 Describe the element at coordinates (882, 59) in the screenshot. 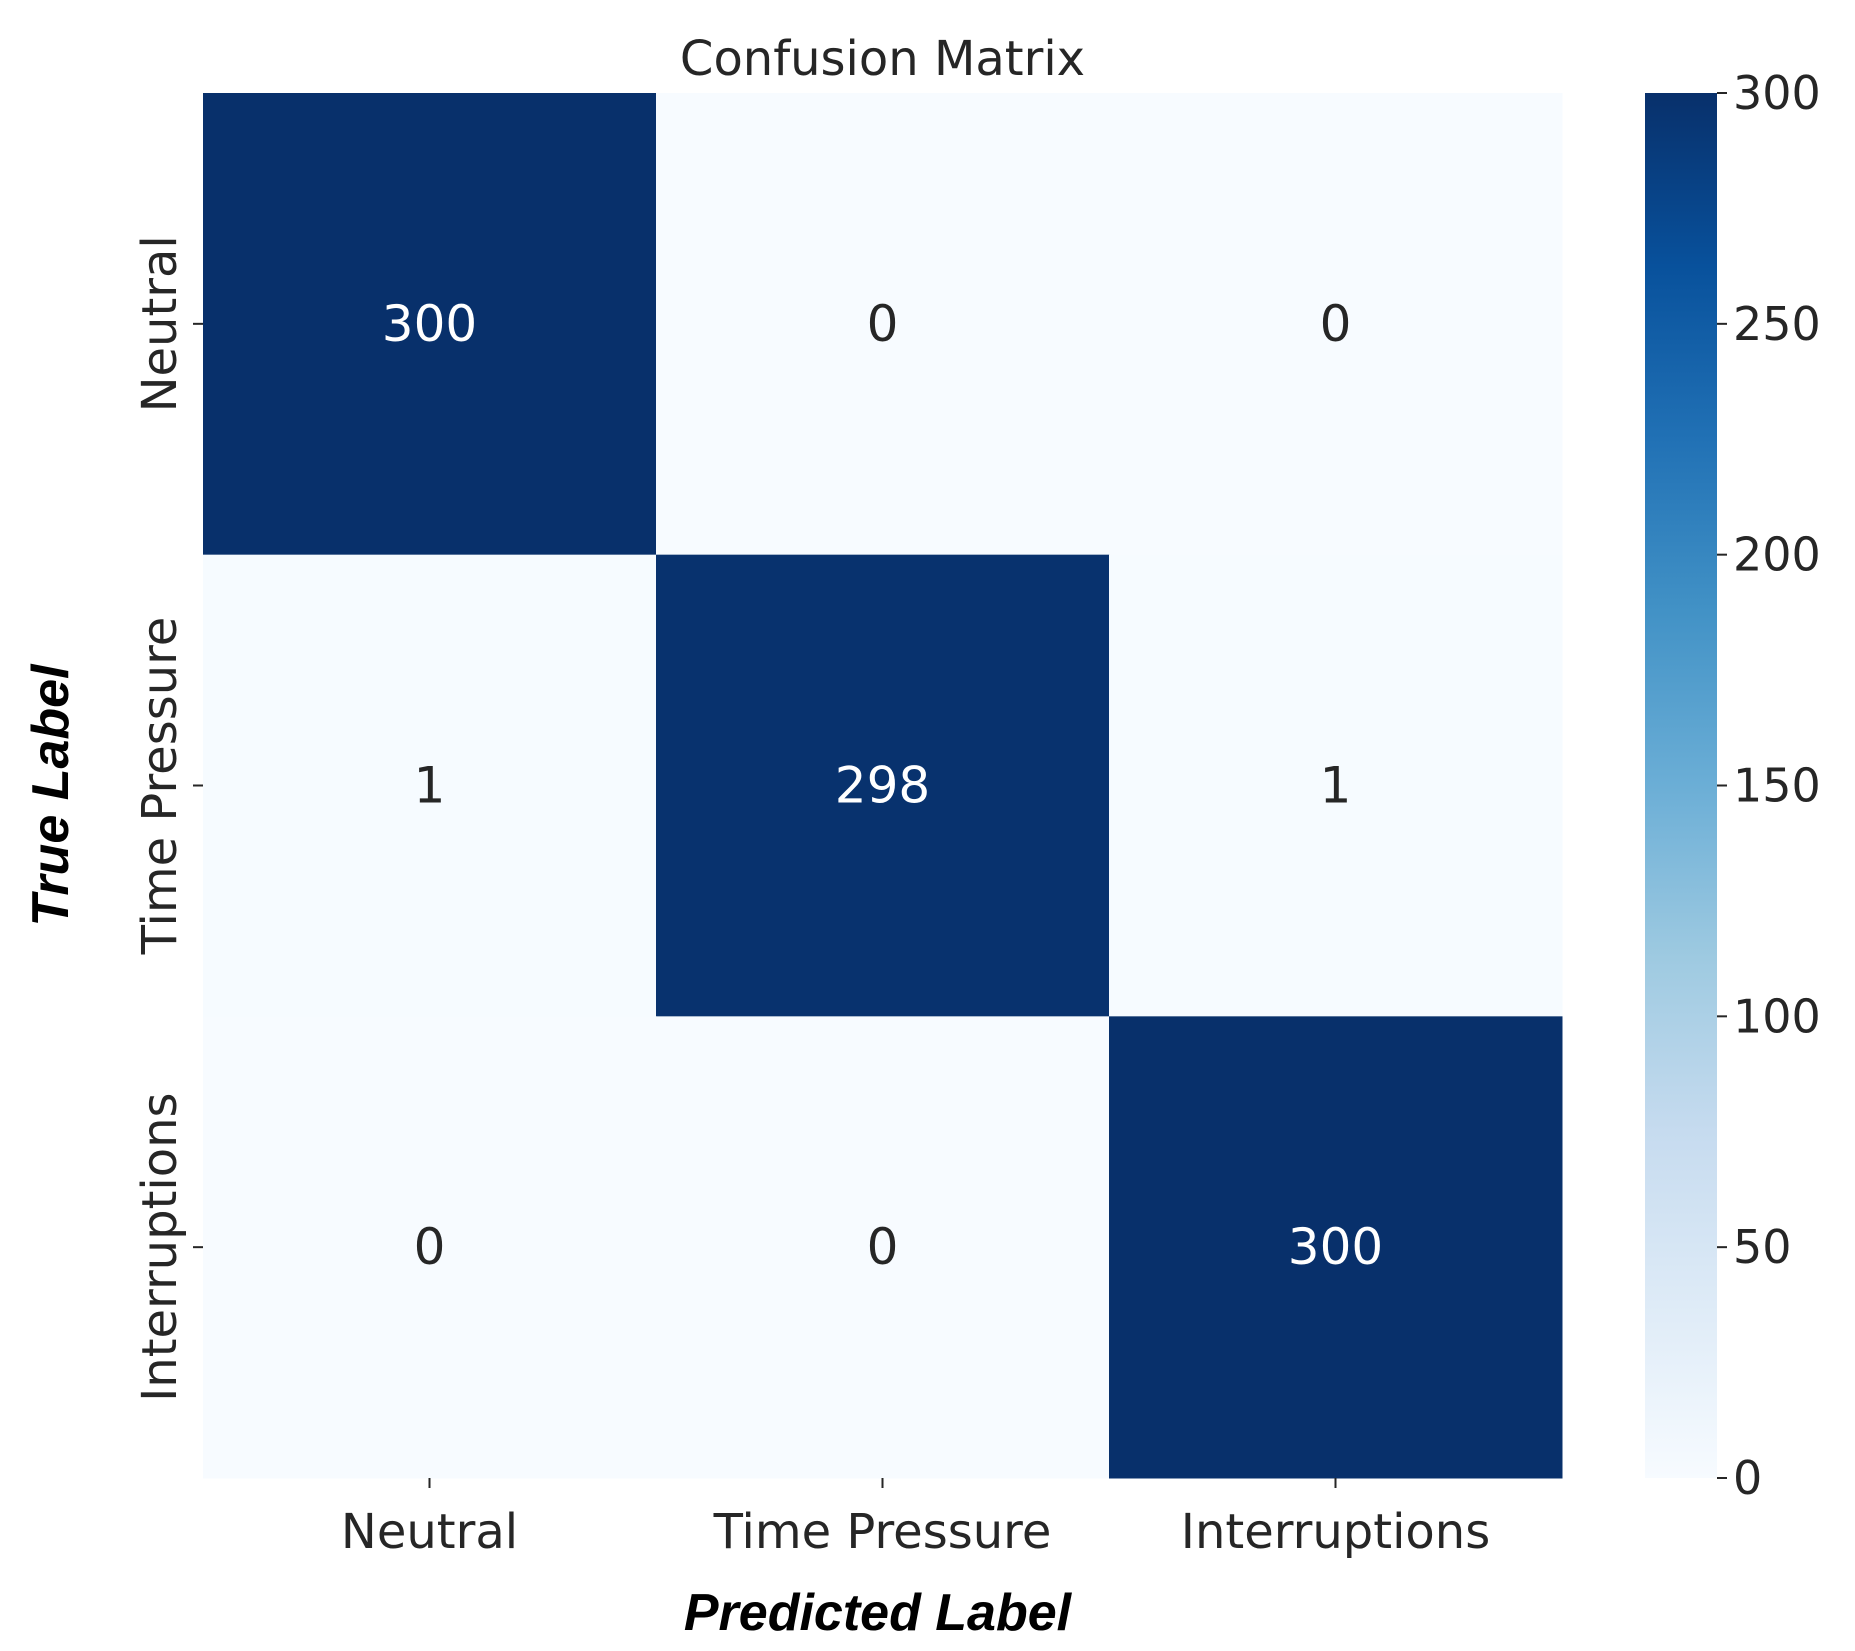

I see `chart-title: Confusion Matrix` at that location.